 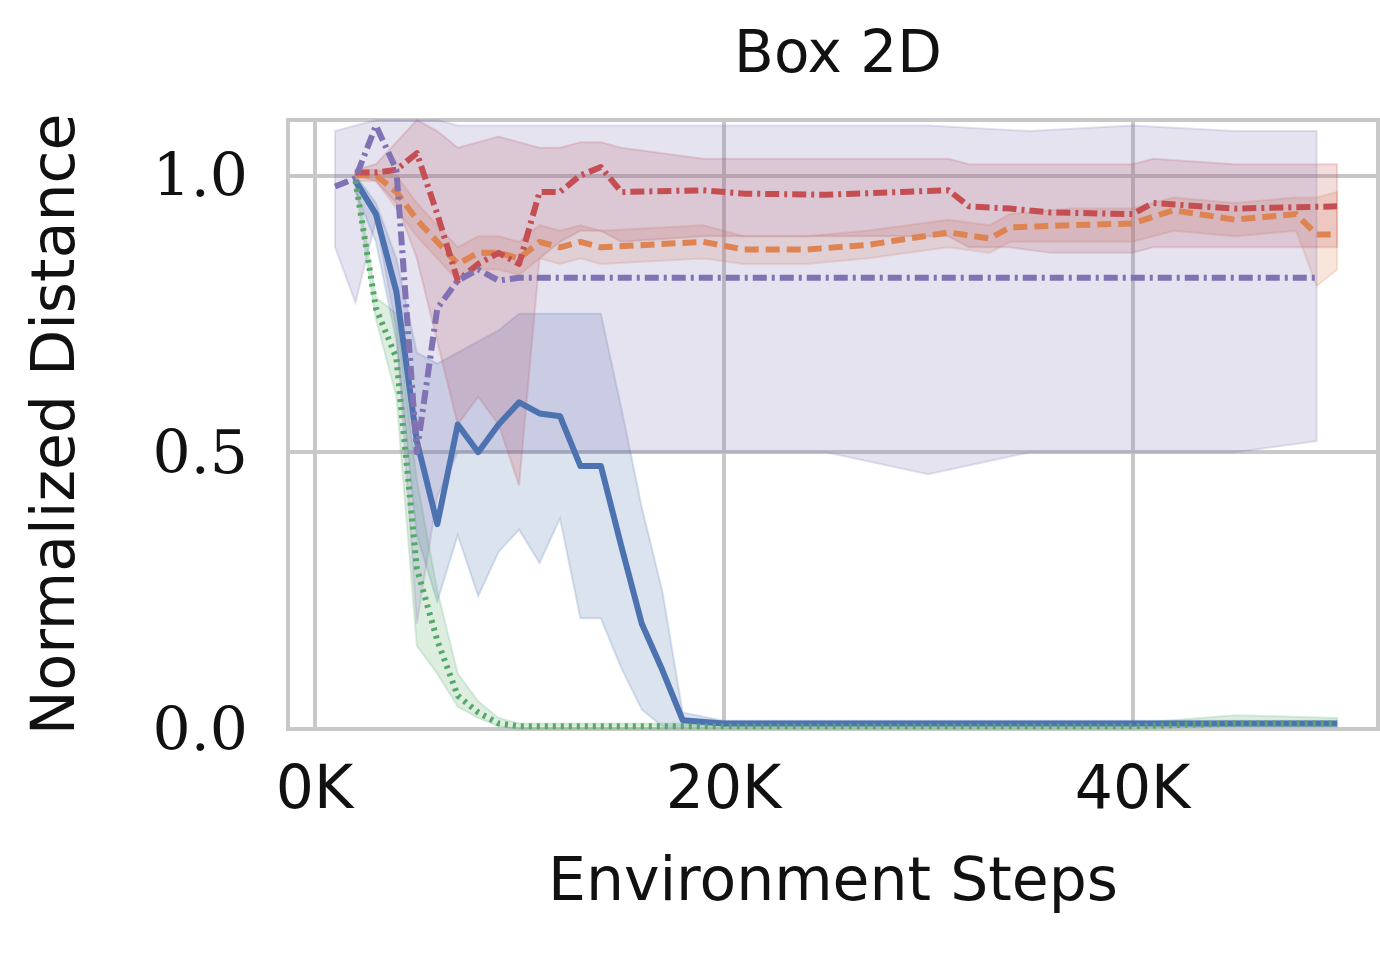 What do you see at coordinates (53, 424) in the screenshot?
I see `y-axis-title: Normalized Distance` at bounding box center [53, 424].